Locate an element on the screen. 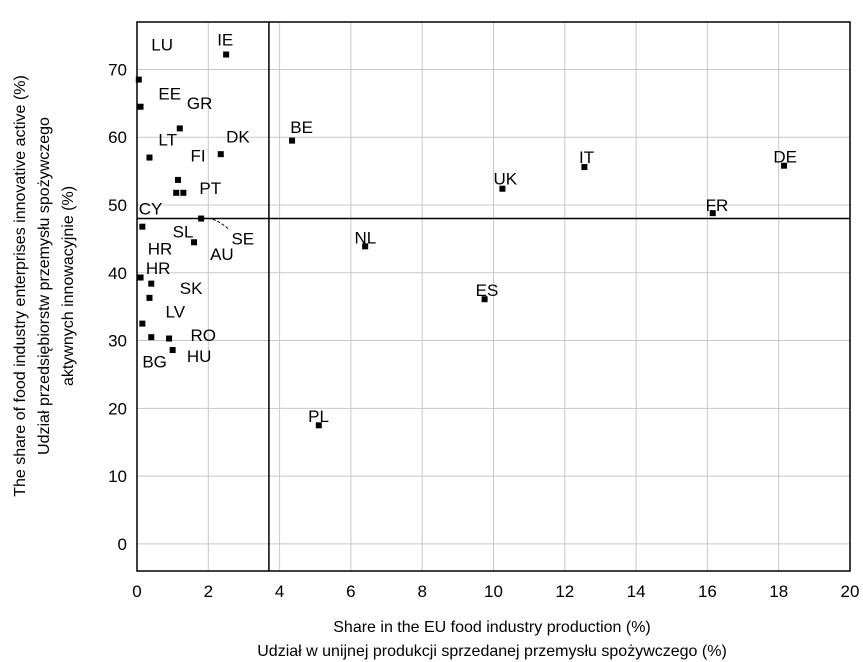  y-tick-label: 20 is located at coordinates (117, 408).